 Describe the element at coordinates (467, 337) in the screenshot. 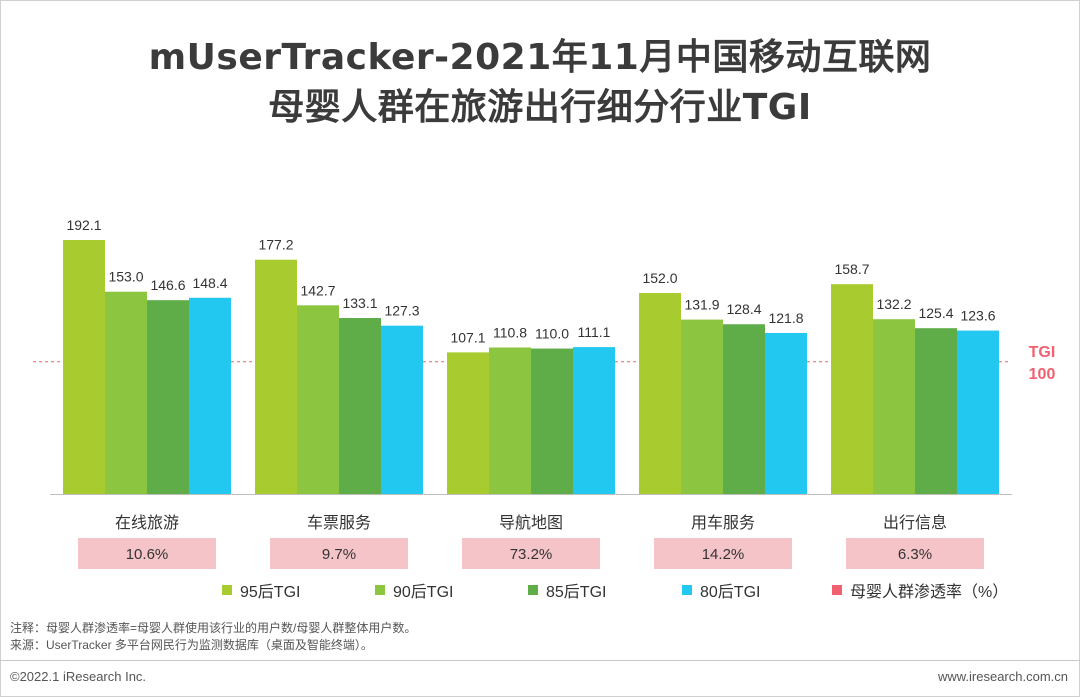

I see `bar-value-label: 107.1` at that location.